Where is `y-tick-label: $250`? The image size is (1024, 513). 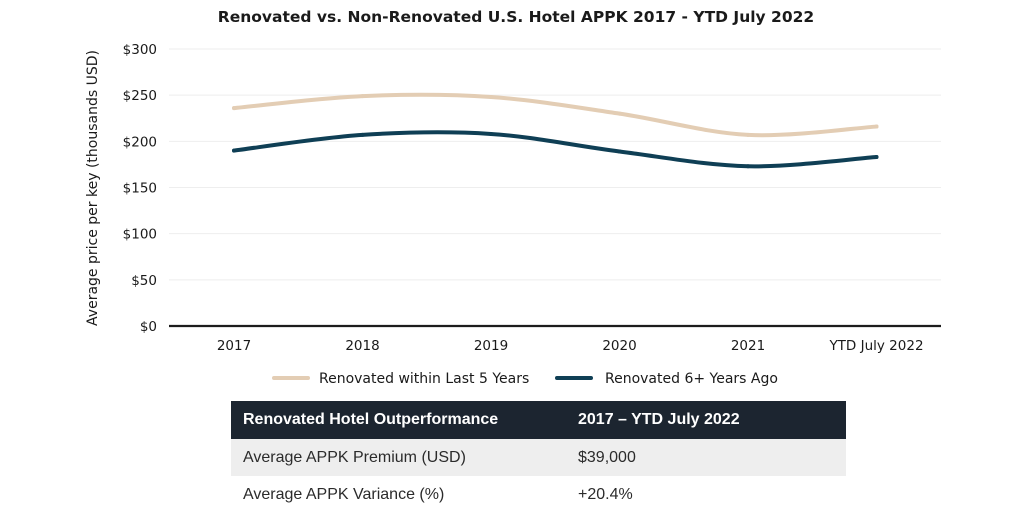 y-tick-label: $250 is located at coordinates (140, 96).